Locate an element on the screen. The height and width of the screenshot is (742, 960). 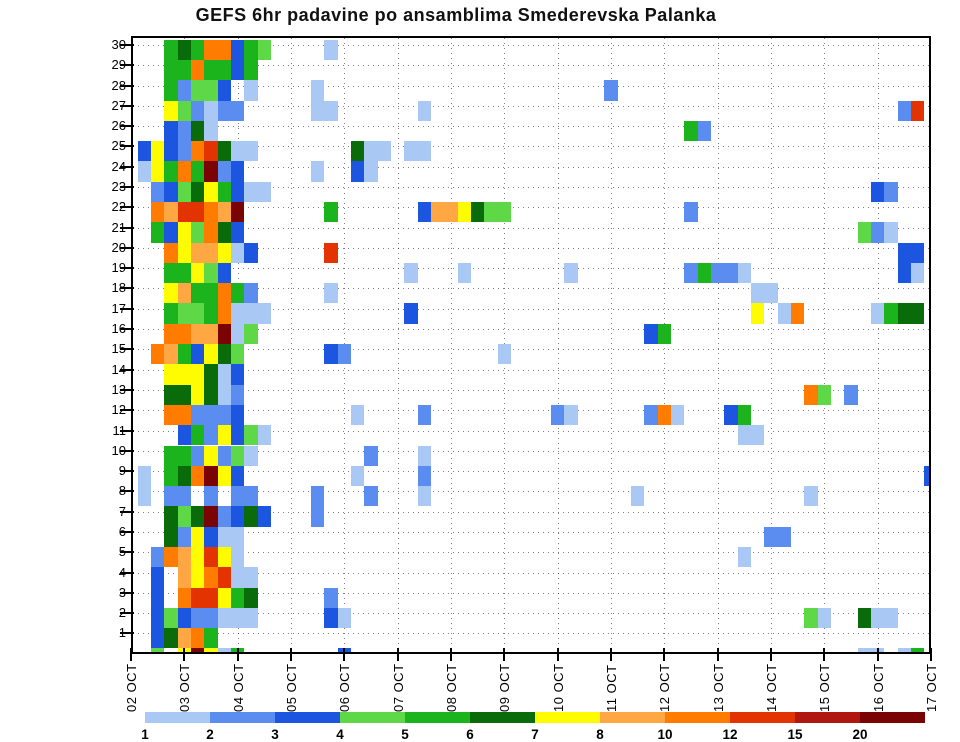
colorbar-legend is located at coordinates (535, 717).